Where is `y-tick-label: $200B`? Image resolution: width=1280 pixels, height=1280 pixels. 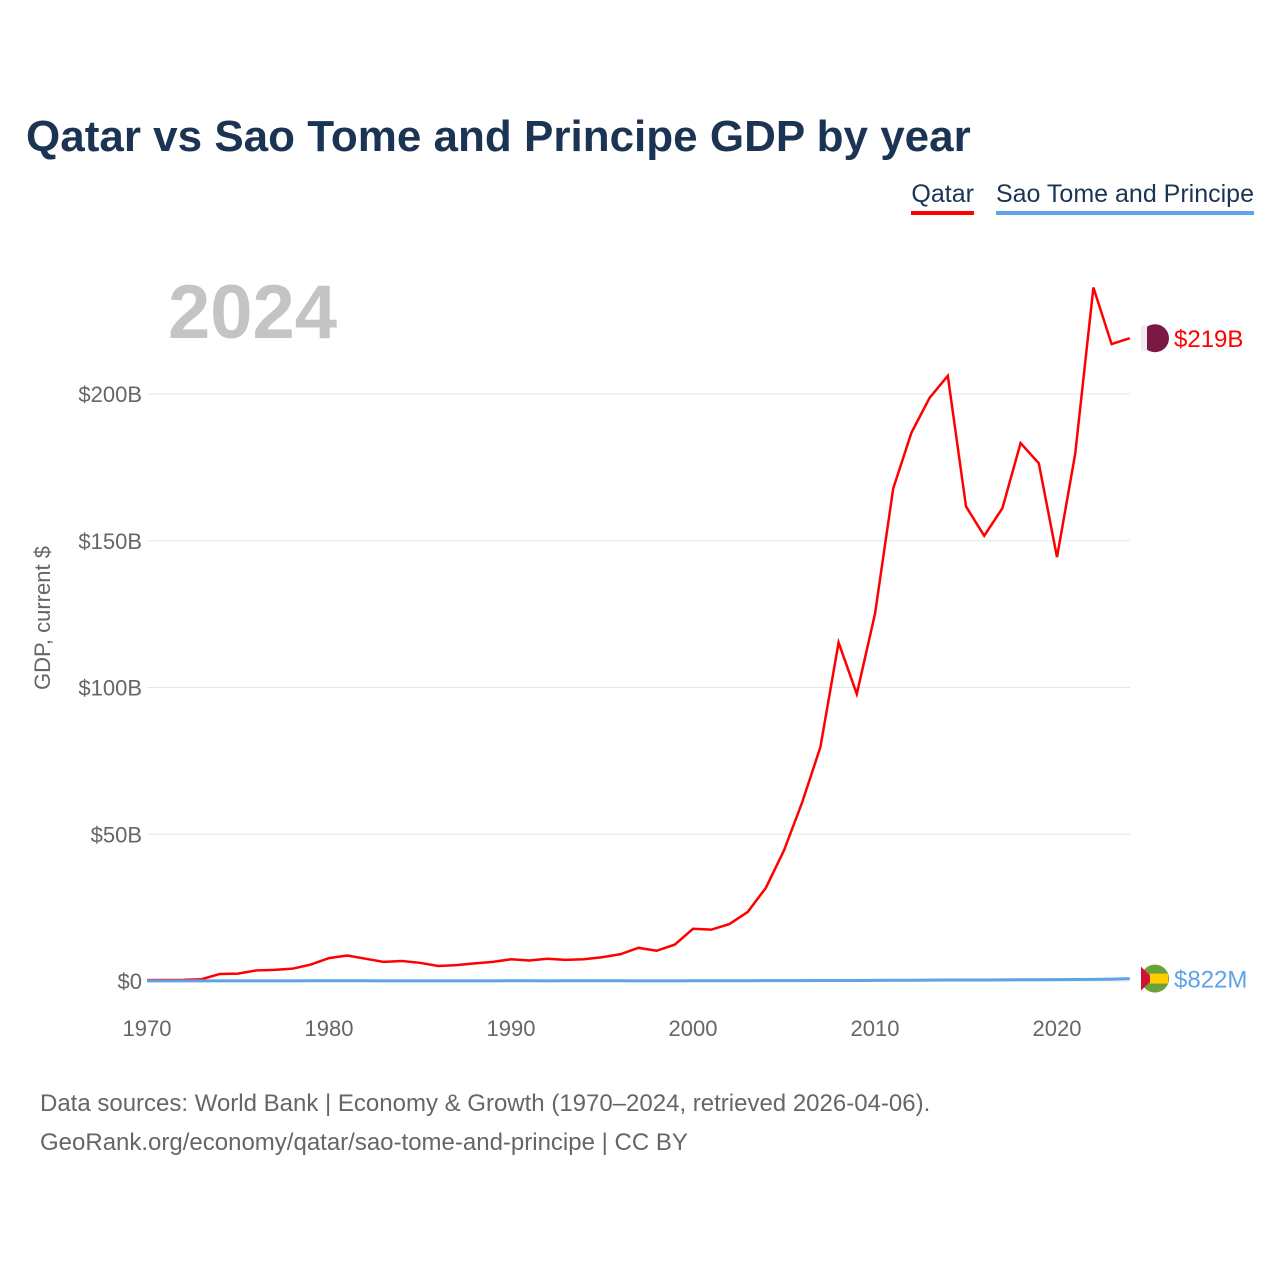
y-tick-label: $200B is located at coordinates (110, 394).